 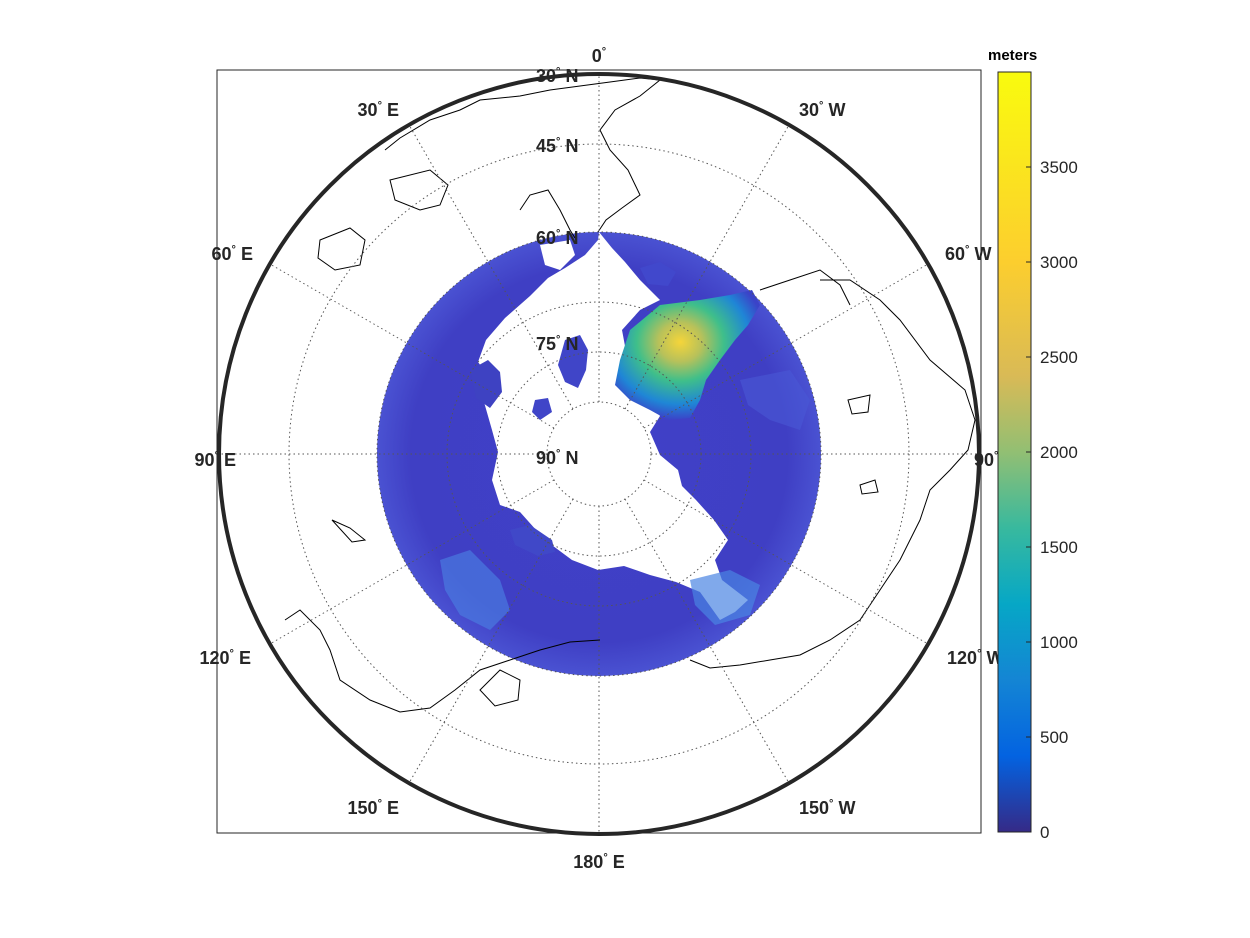 I want to click on colorbar-tick-label: 1500, so click(x=1059, y=547).